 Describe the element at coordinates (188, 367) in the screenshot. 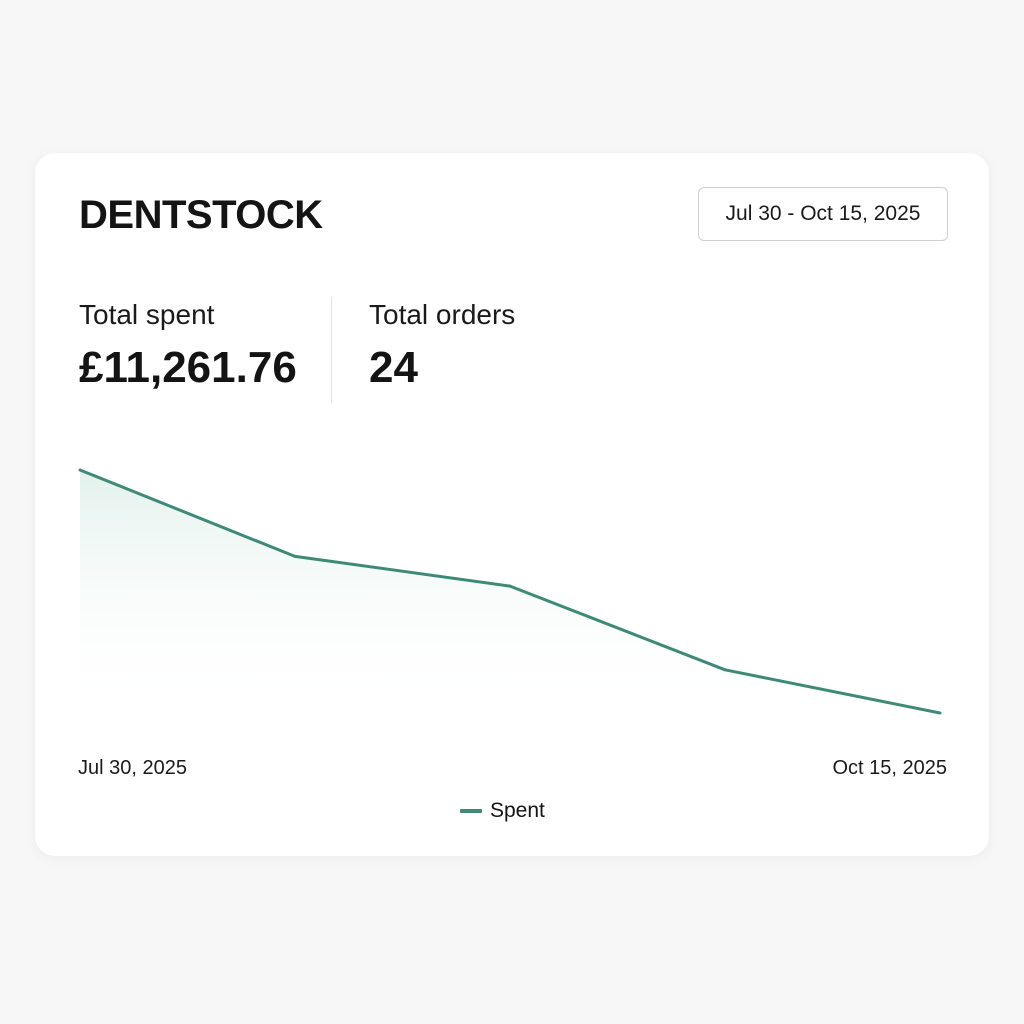

I see `stat-value: £11,261.76` at that location.